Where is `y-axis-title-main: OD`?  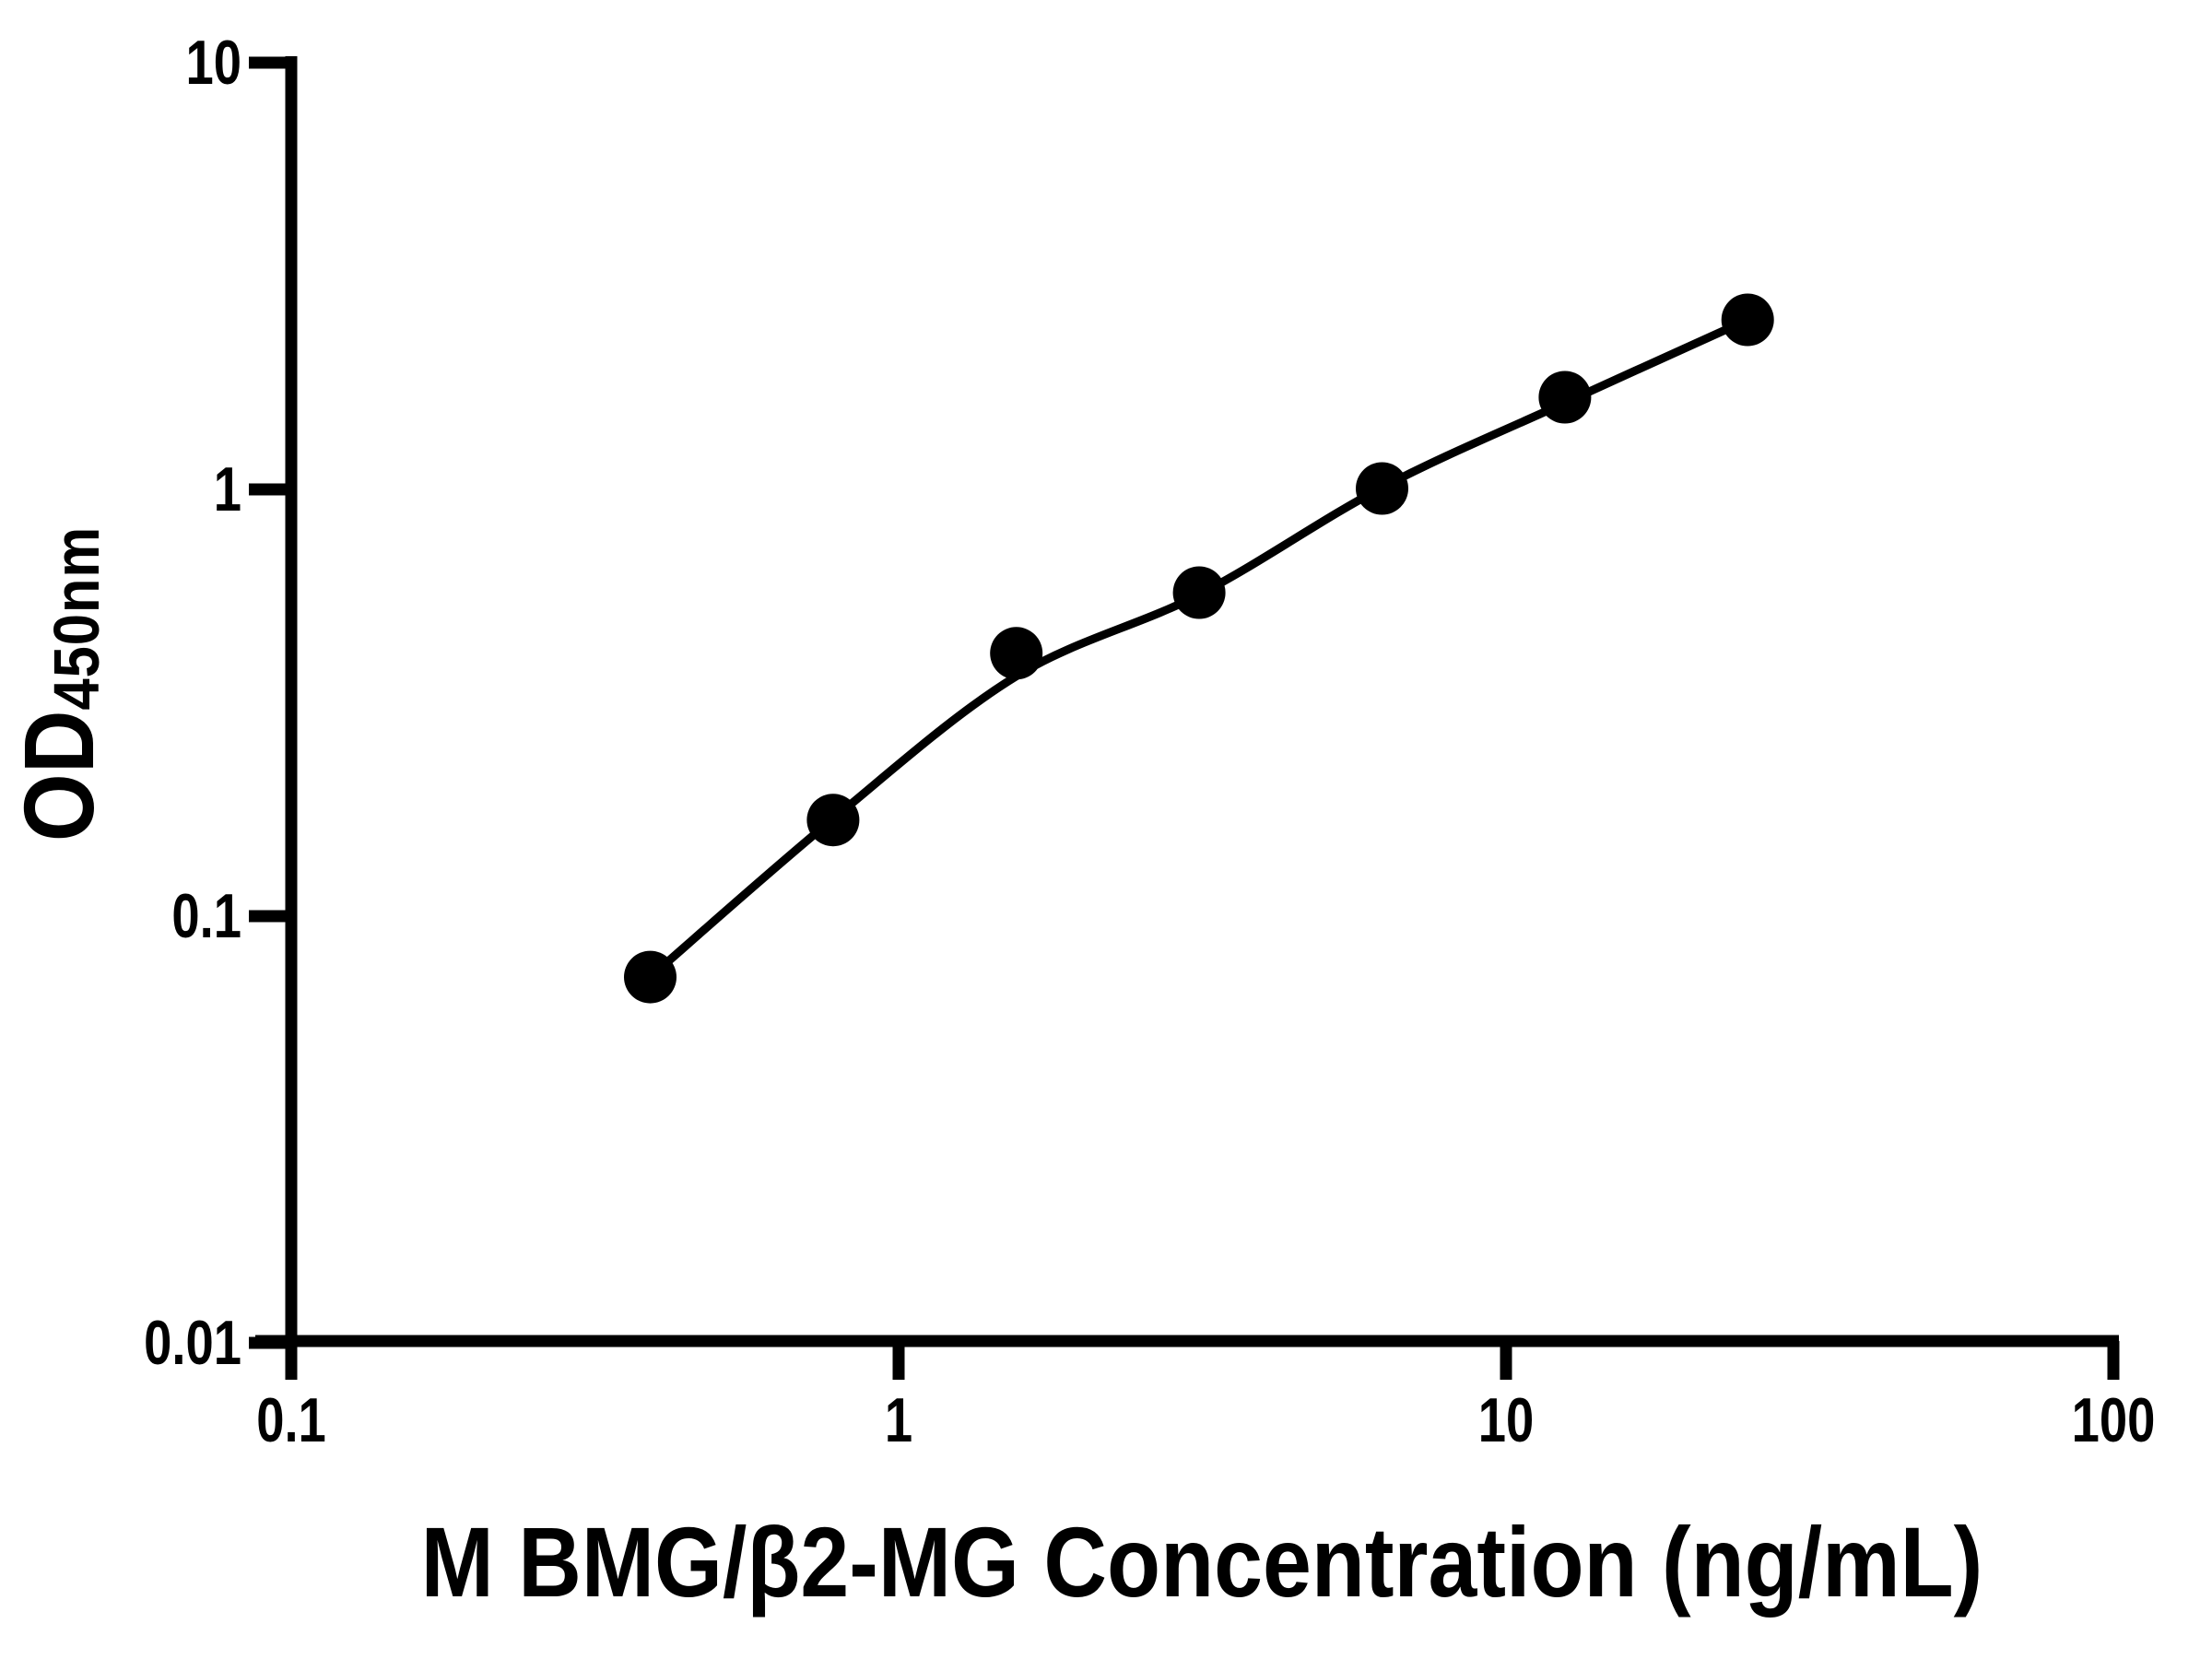 y-axis-title-main: OD is located at coordinates (58, 776).